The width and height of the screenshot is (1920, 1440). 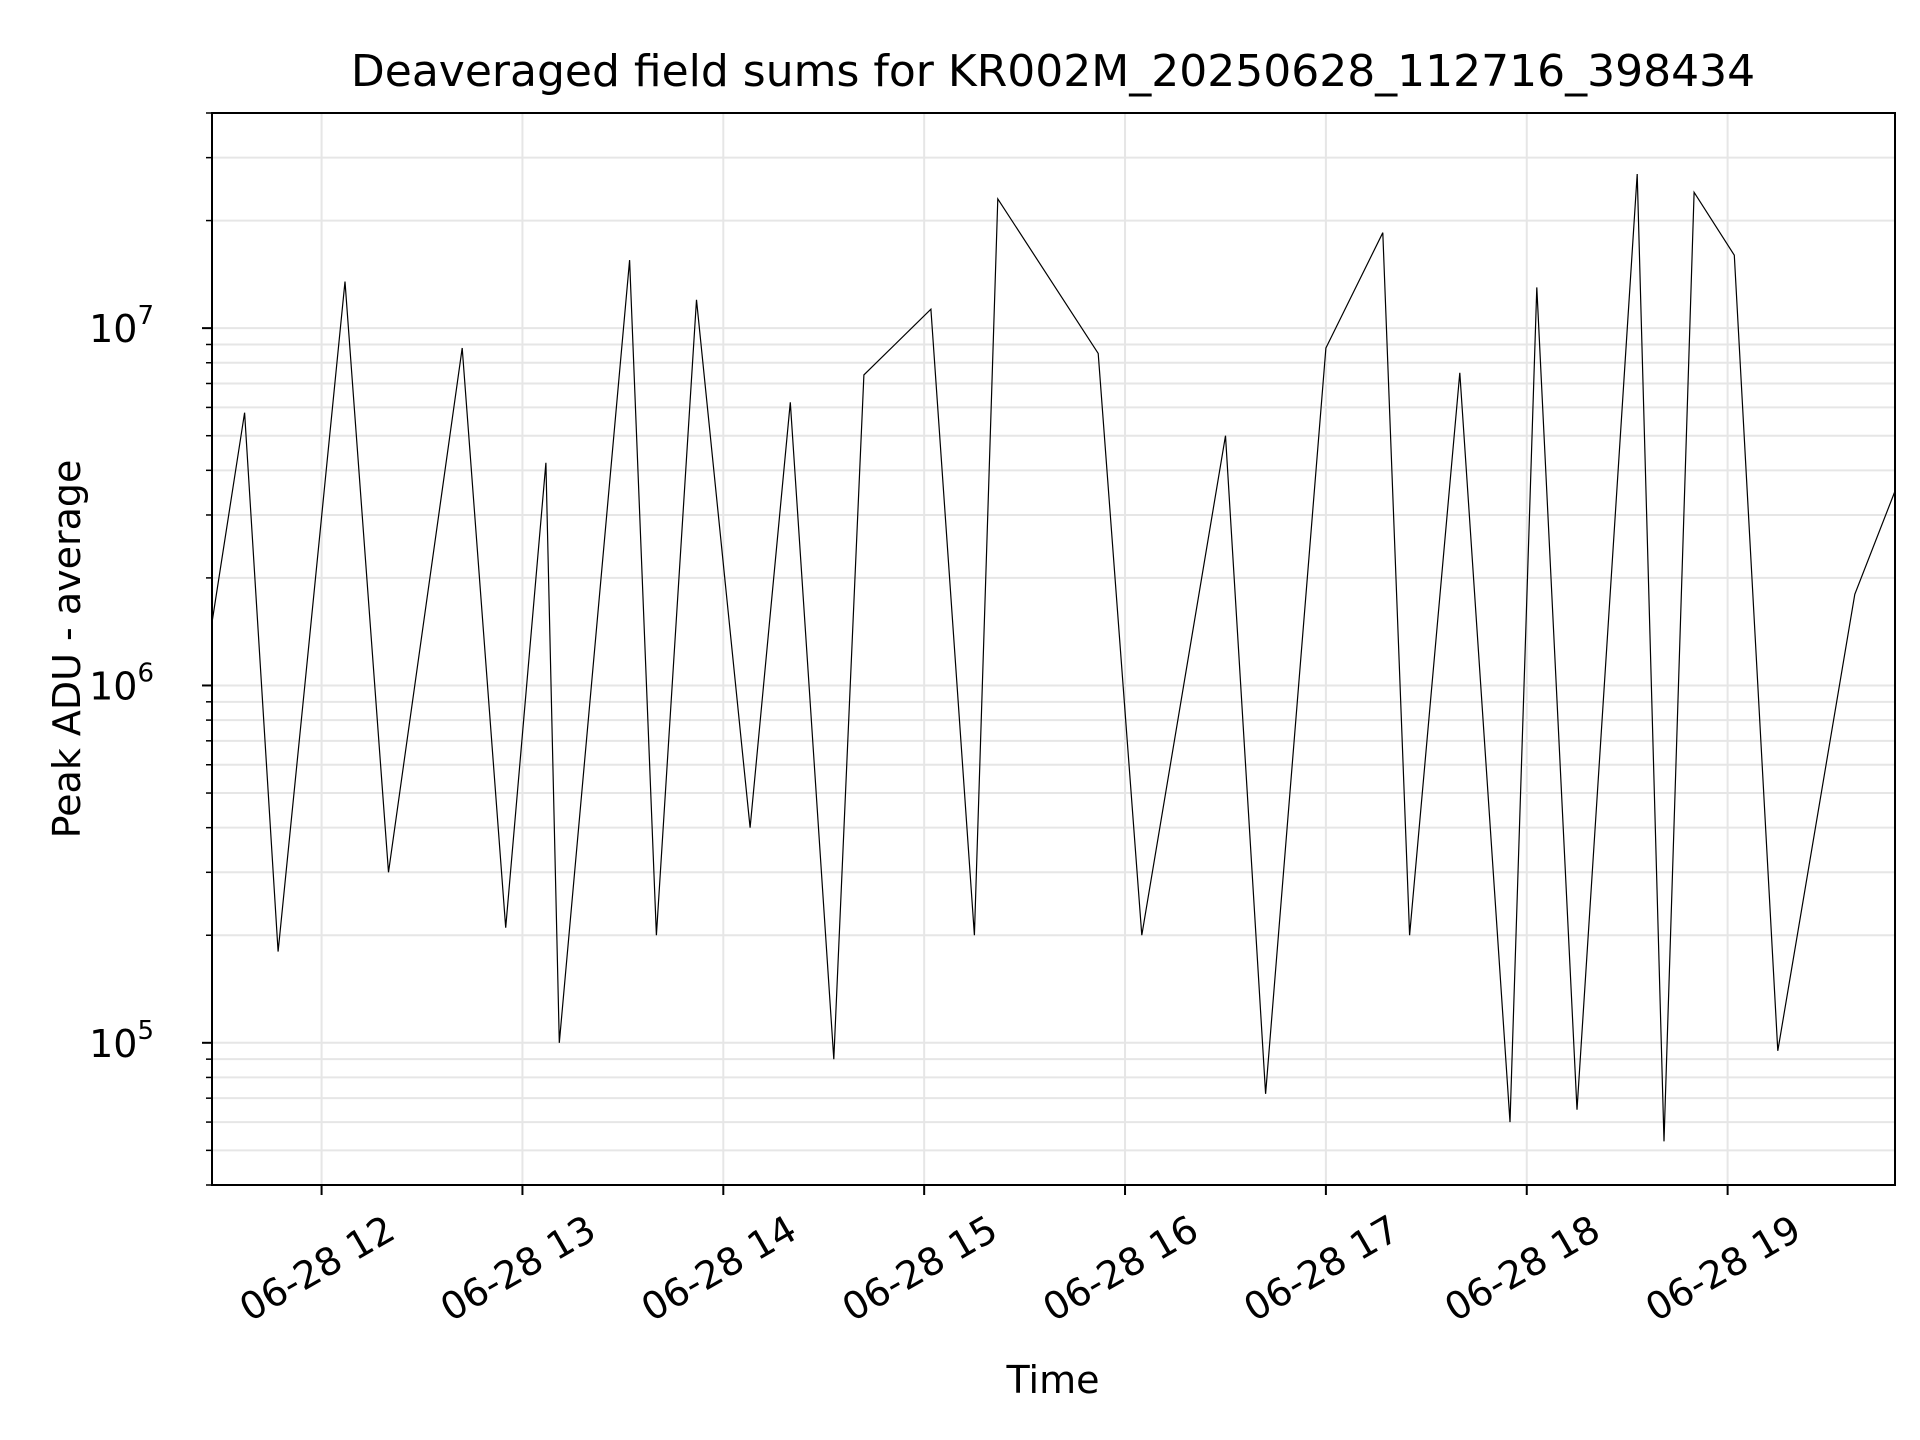 I want to click on x-tick-label: 06-28 15, so click(x=920, y=1269).